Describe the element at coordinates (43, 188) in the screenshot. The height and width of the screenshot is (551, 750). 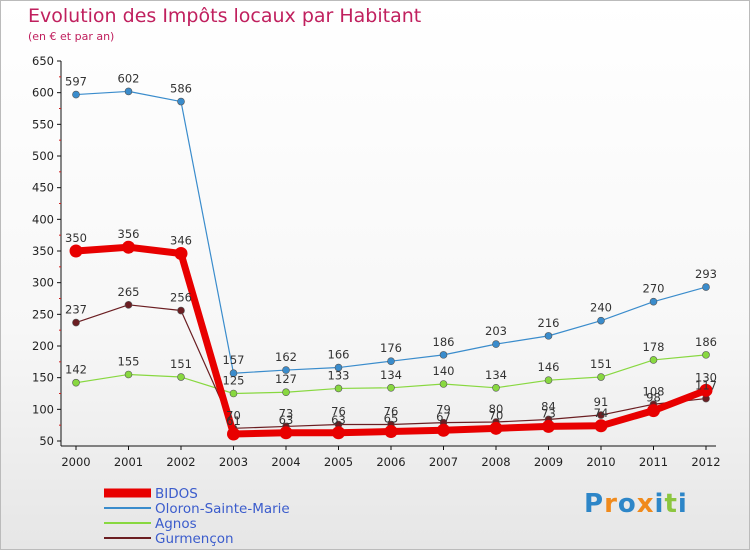
I see `y-tick-label: 450` at that location.